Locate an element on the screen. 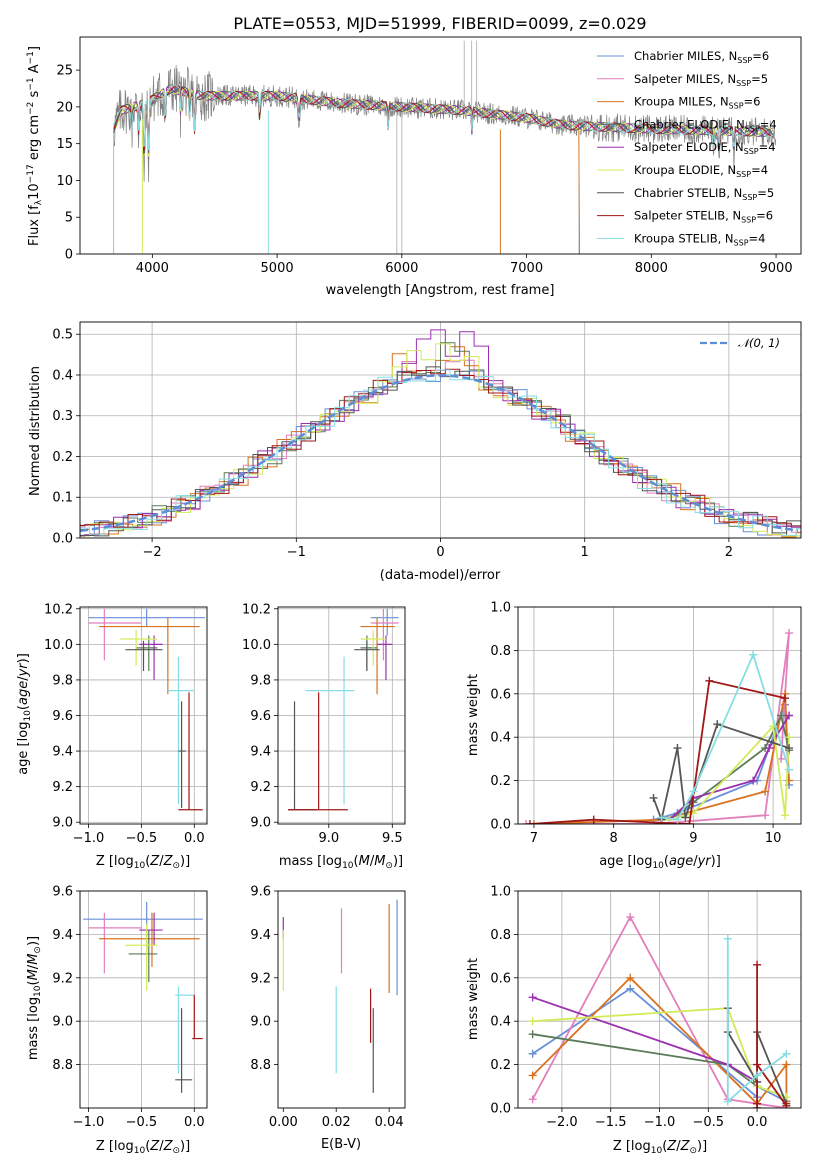  y-tick-label: 0.1 is located at coordinates (62, 498).